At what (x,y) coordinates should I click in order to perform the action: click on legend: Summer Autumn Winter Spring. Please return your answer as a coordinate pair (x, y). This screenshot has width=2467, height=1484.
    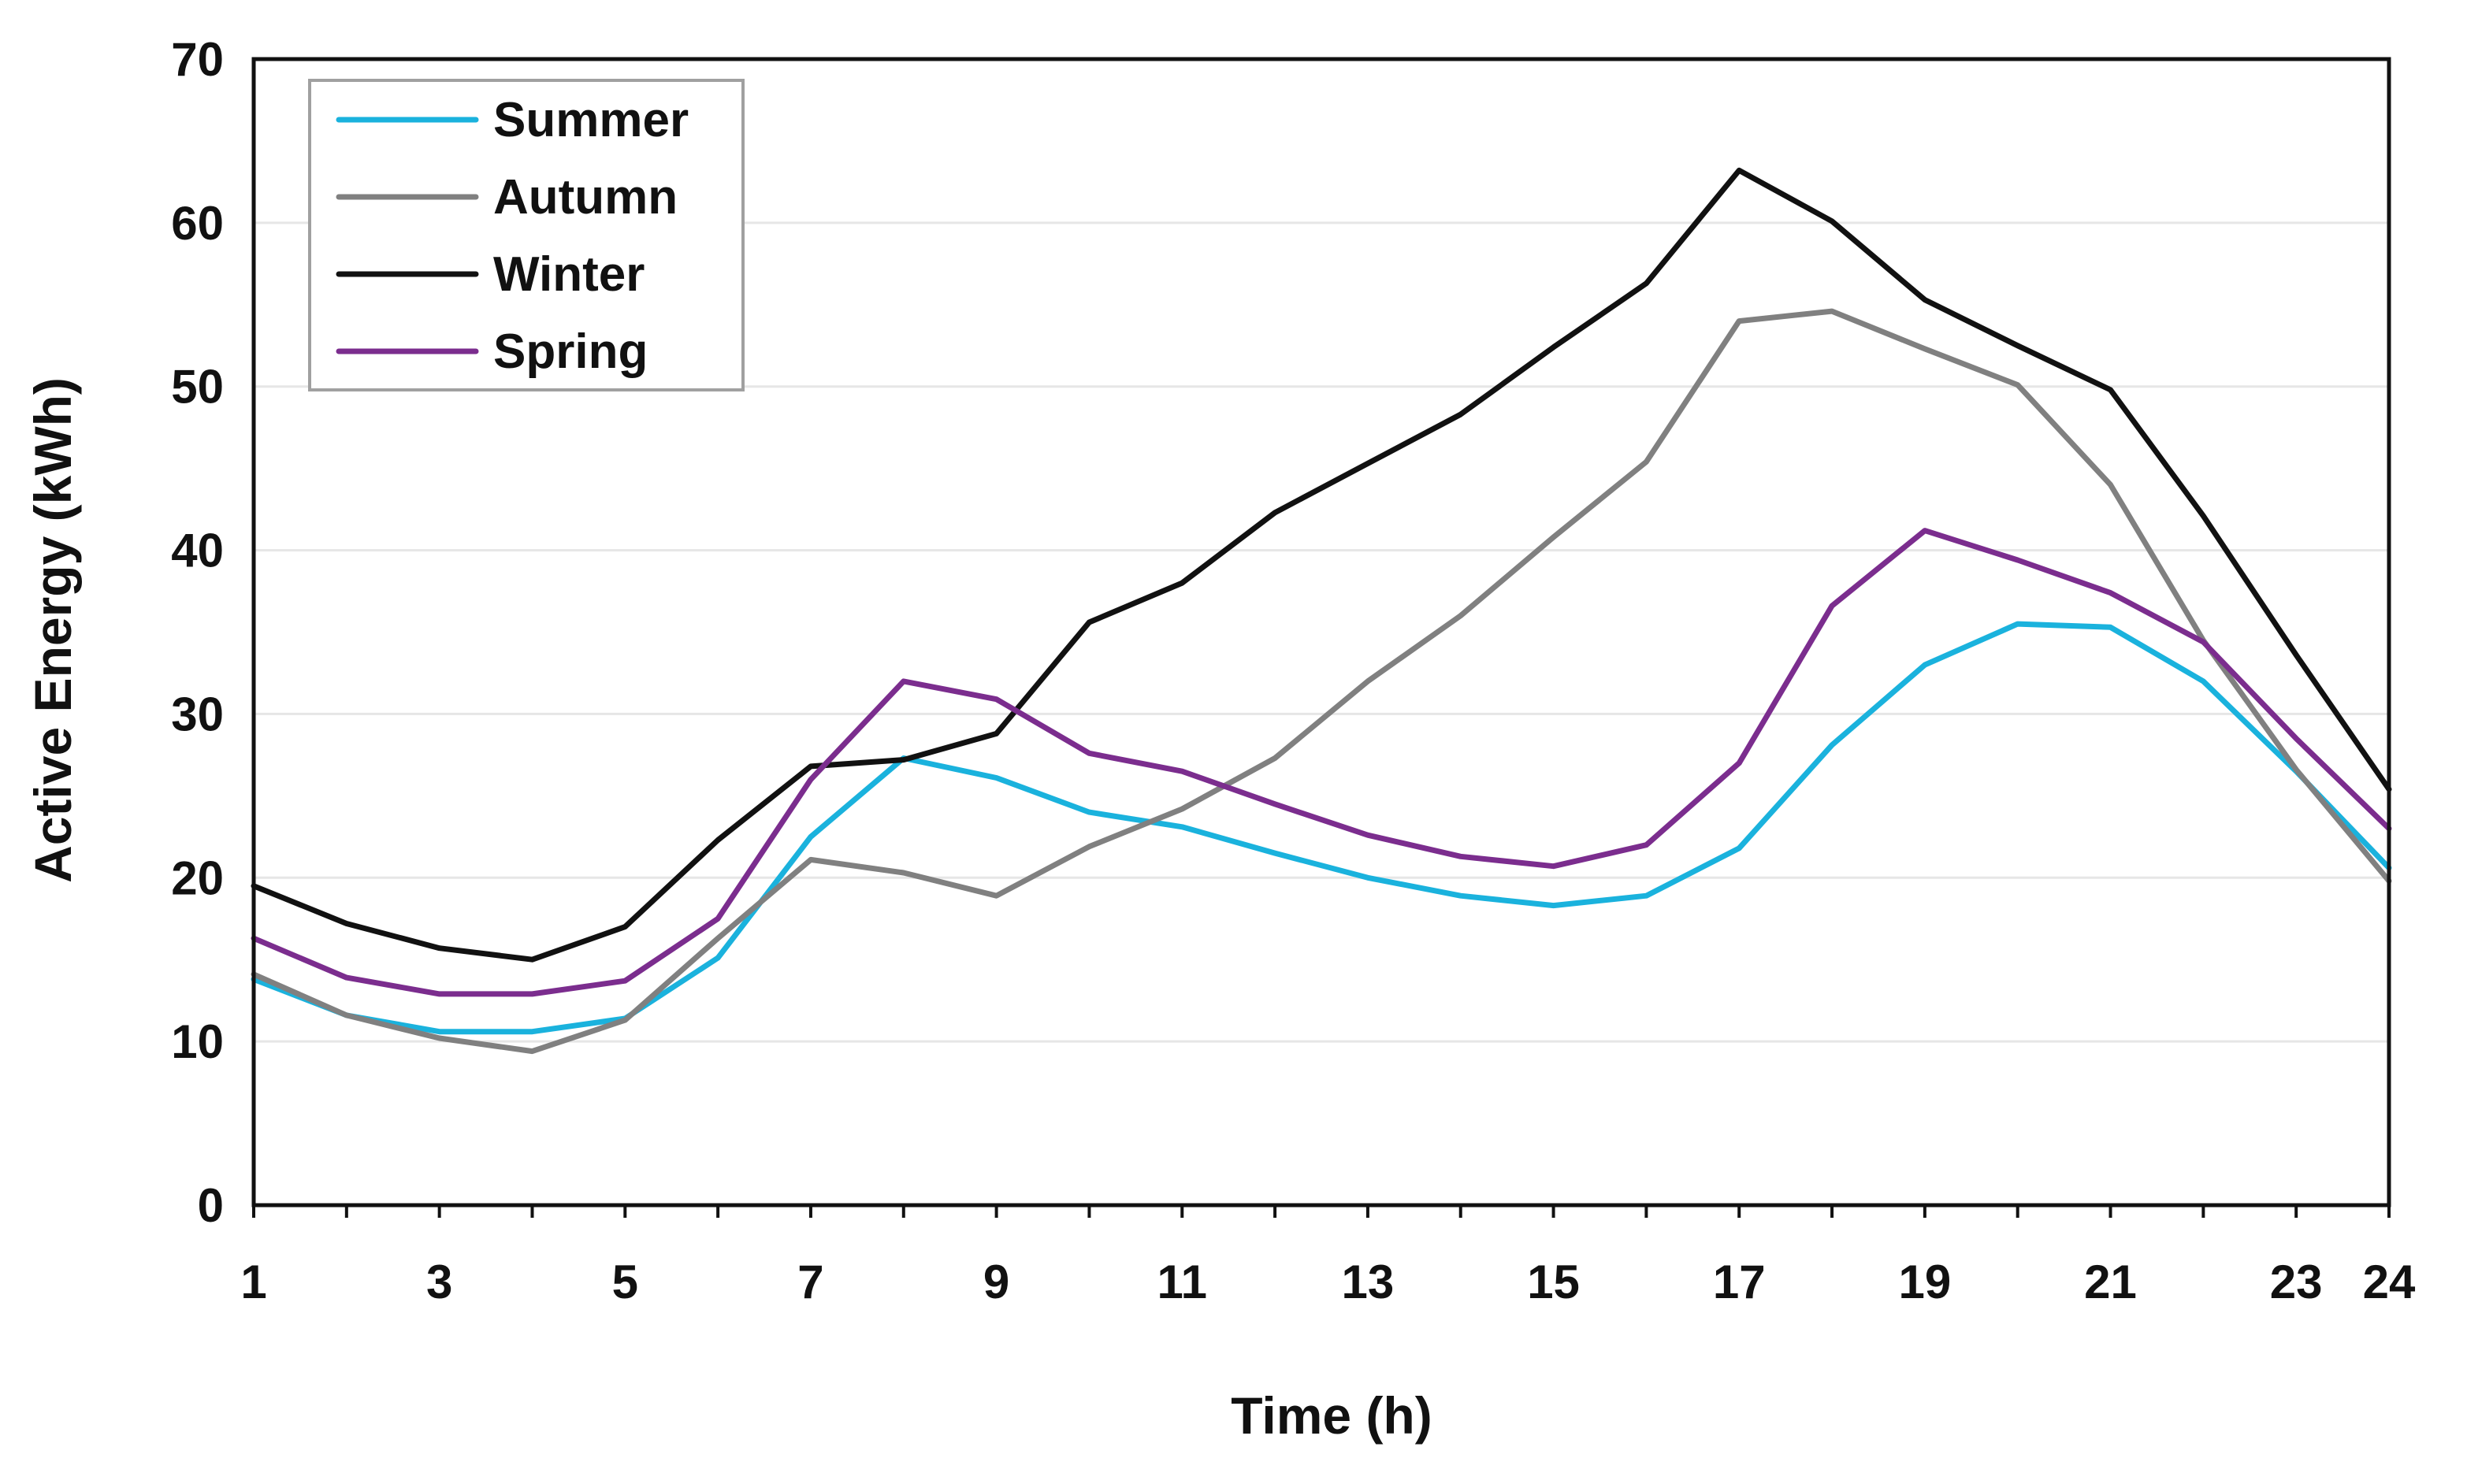
    Looking at the image, I should click on (526, 235).